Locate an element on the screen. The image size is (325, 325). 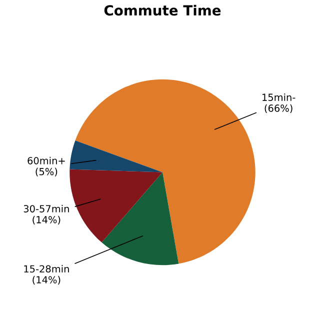
data-label: (5%) is located at coordinates (47, 172).